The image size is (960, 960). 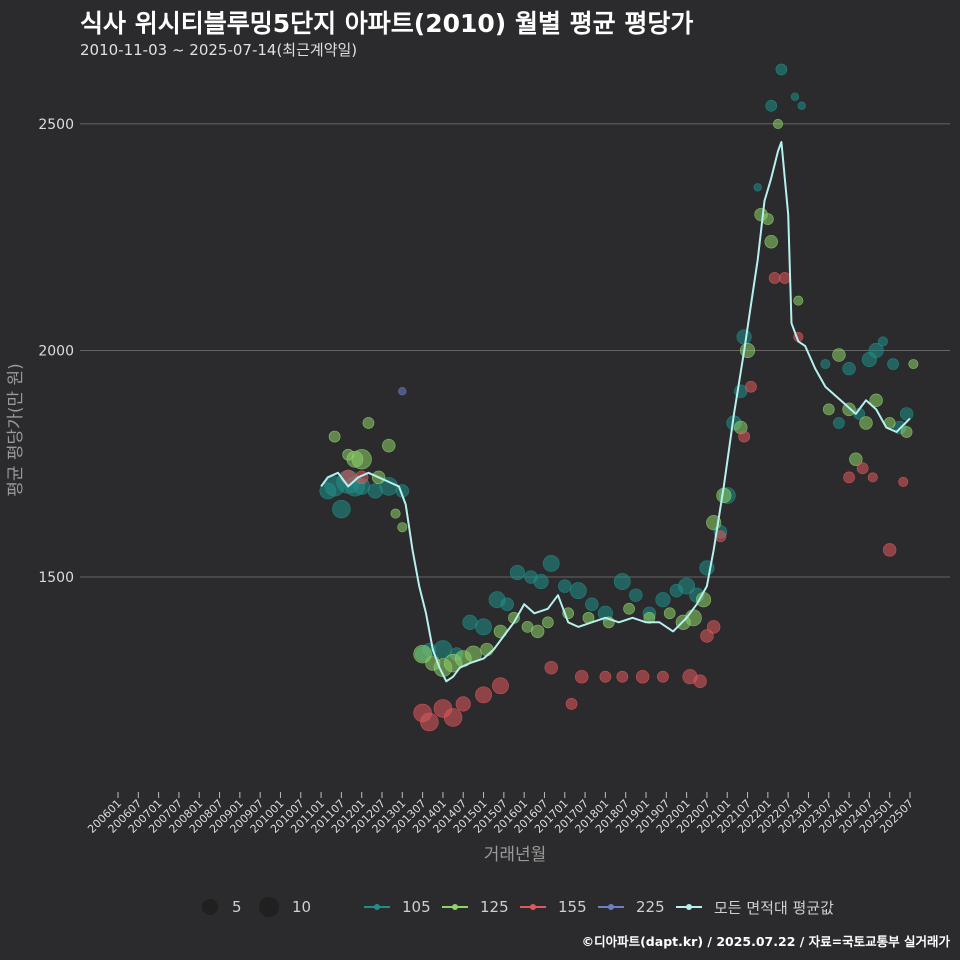 I want to click on legend-series-105: 105, so click(x=397, y=907).